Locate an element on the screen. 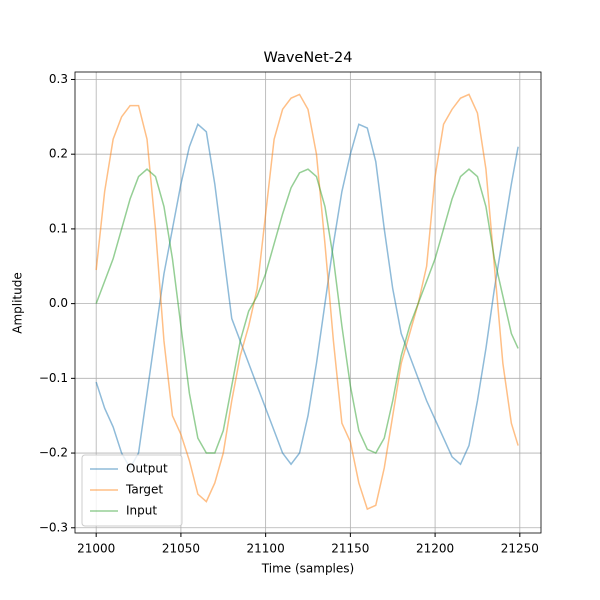  y-tick-label: 0.0 is located at coordinates (58, 303).